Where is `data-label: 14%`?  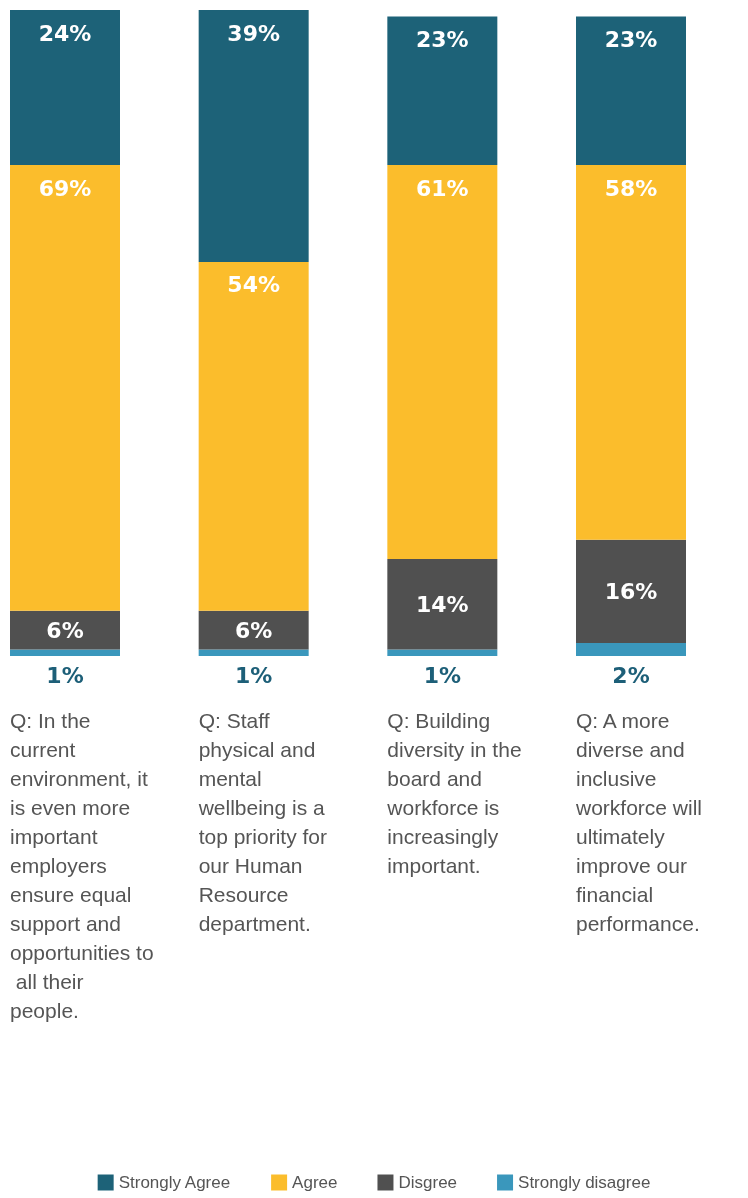
data-label: 14% is located at coordinates (442, 604).